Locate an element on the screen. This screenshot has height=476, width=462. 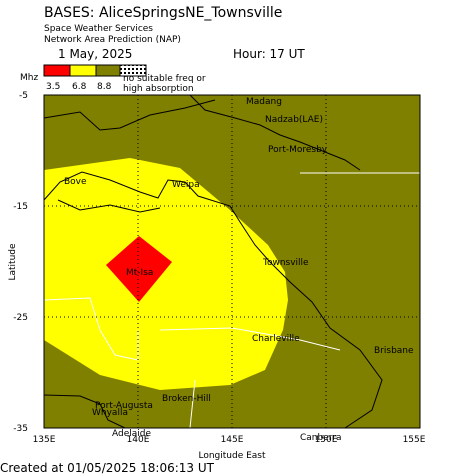
legend-label: 6.8 is located at coordinates (79, 87).